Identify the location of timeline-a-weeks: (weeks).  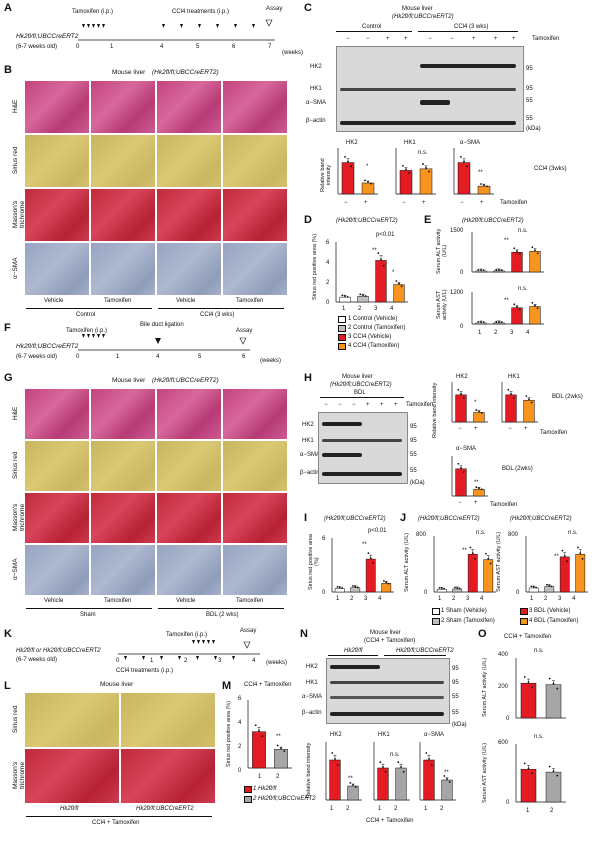
(293, 53).